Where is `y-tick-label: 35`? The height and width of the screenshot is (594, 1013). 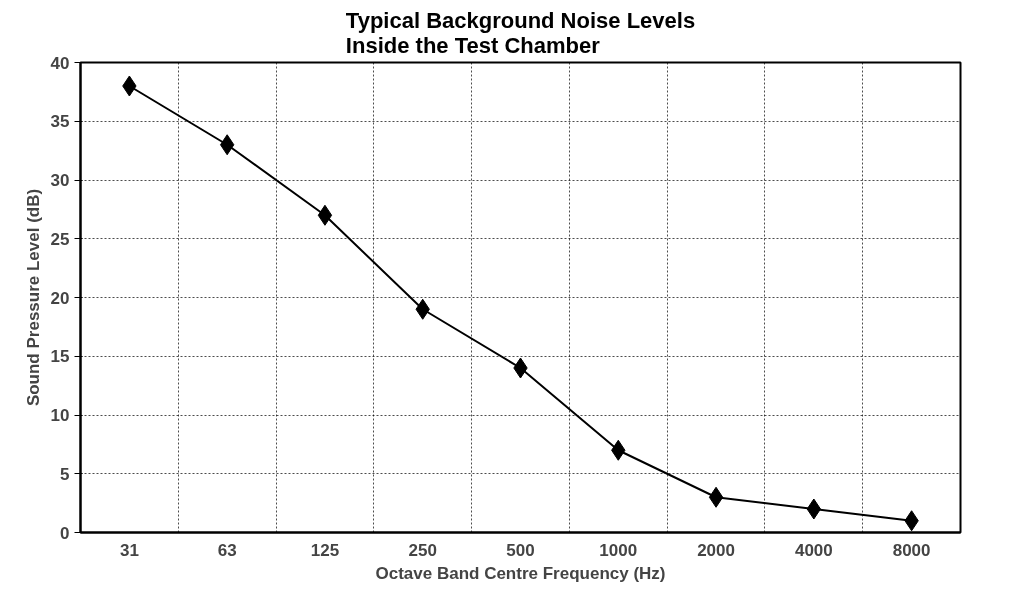 y-tick-label: 35 is located at coordinates (60, 122).